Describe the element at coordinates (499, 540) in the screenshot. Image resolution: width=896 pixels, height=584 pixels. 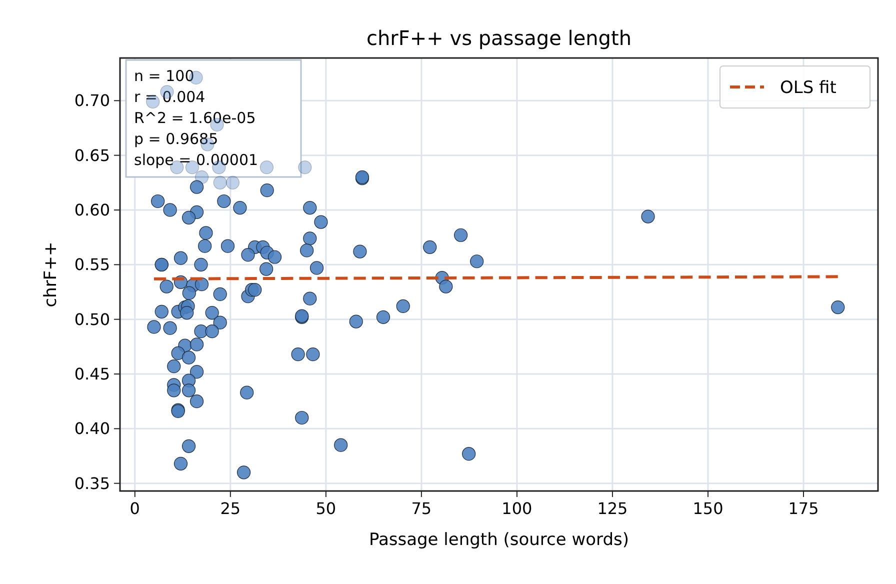
I see `x-axis-title: Passage length (source words)` at that location.